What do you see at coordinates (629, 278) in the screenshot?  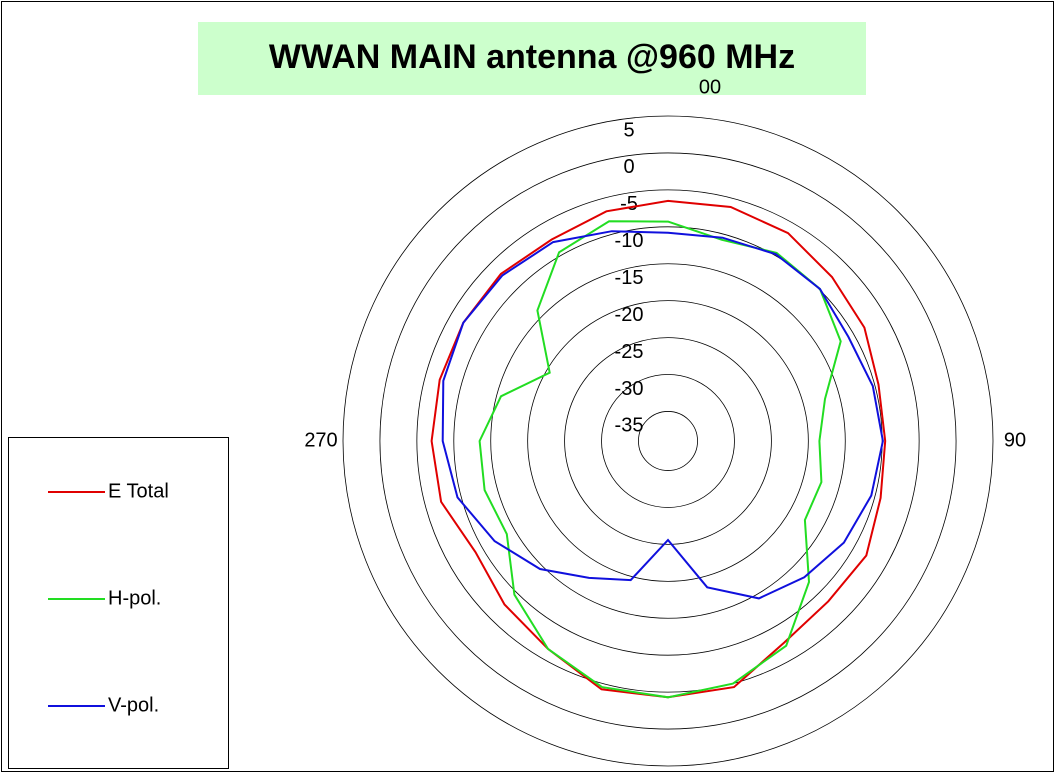 I see `r-tick-label: -15` at bounding box center [629, 278].